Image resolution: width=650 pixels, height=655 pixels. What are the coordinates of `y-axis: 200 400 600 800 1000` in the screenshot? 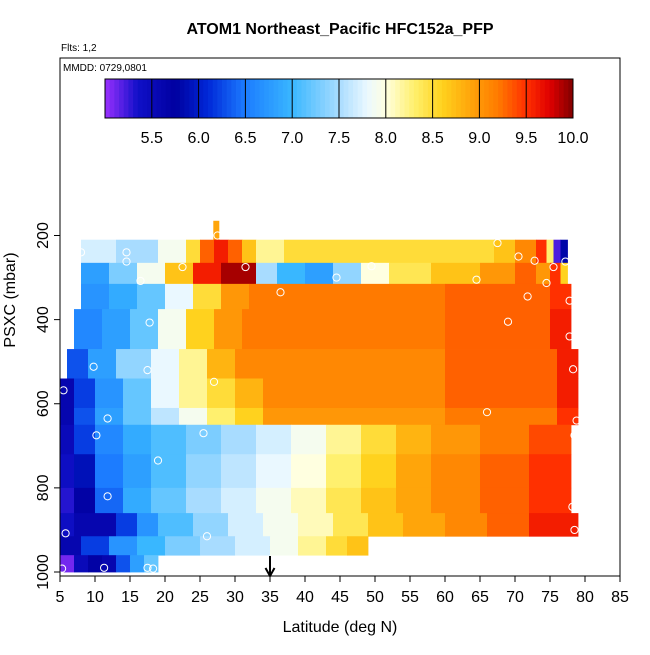 It's located at (48, 406).